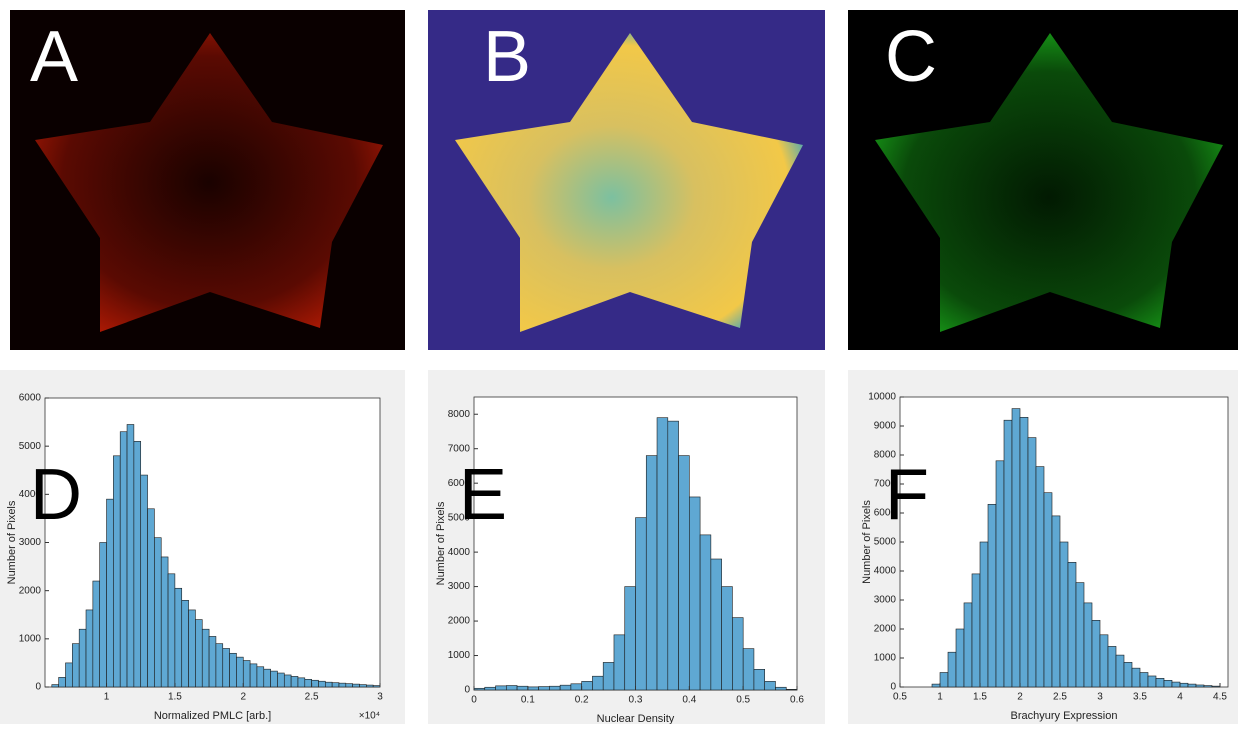  What do you see at coordinates (30, 398) in the screenshot?
I see `y-tick-label: 6000` at bounding box center [30, 398].